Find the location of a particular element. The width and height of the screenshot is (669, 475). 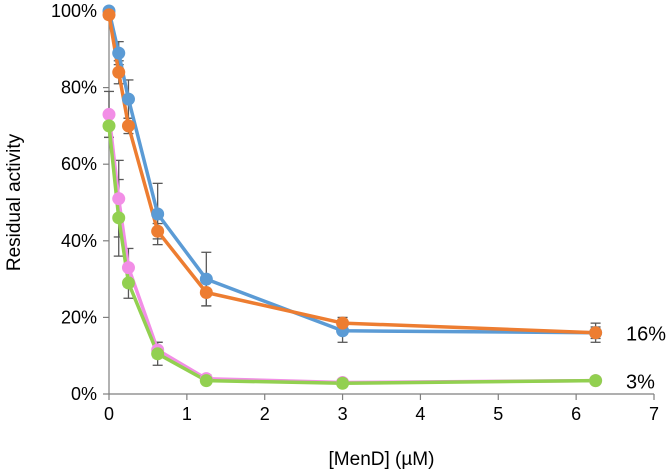

x-tick-label: 6 is located at coordinates (576, 414).